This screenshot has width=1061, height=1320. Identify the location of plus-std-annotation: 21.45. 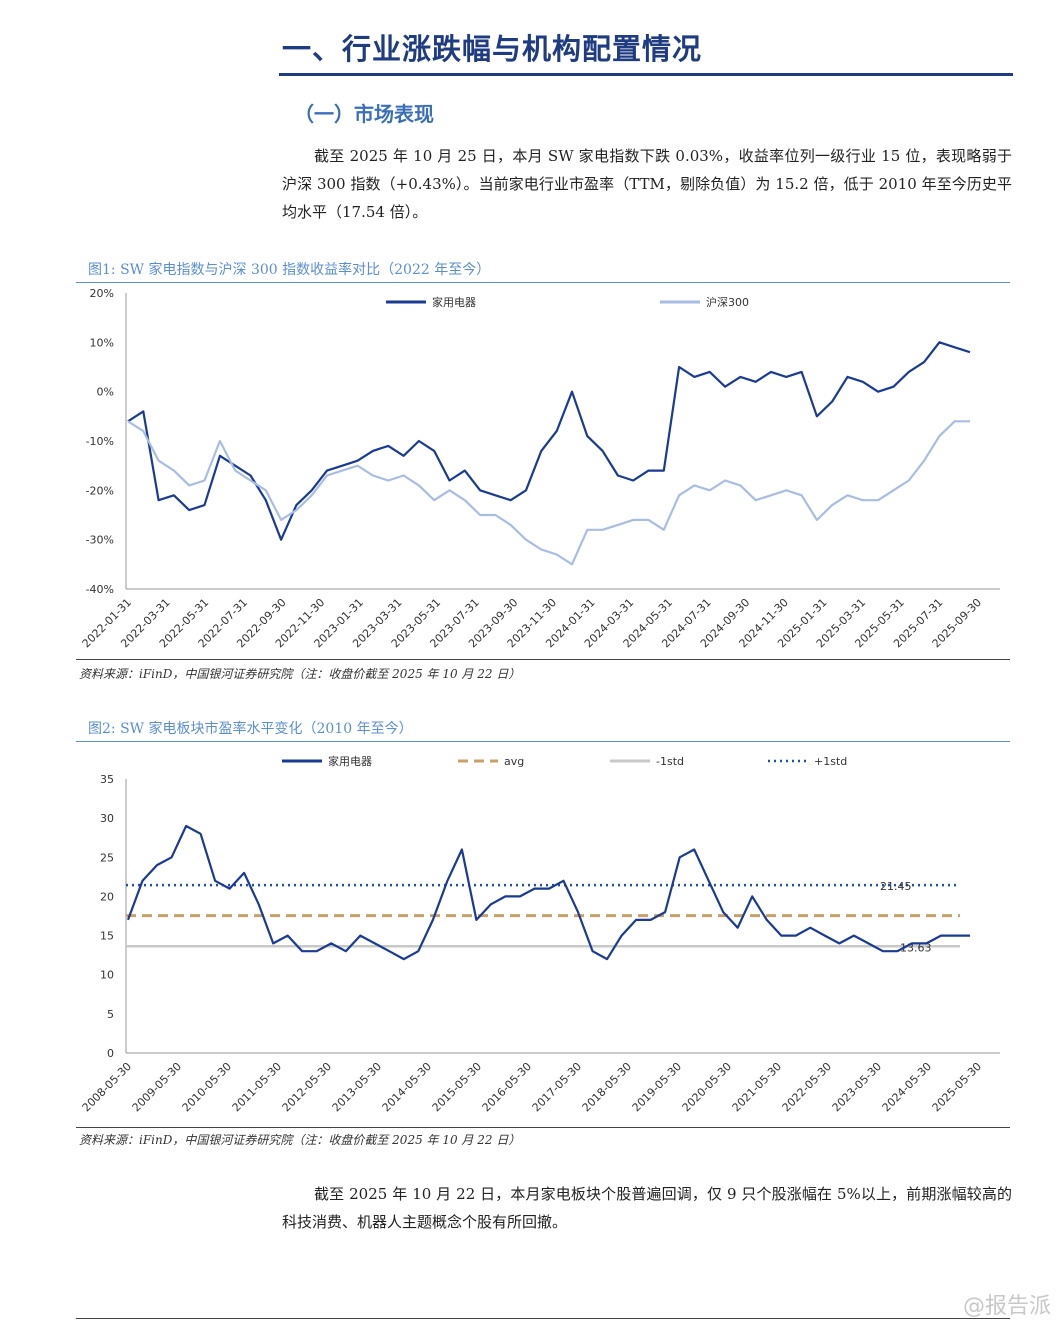
(896, 886).